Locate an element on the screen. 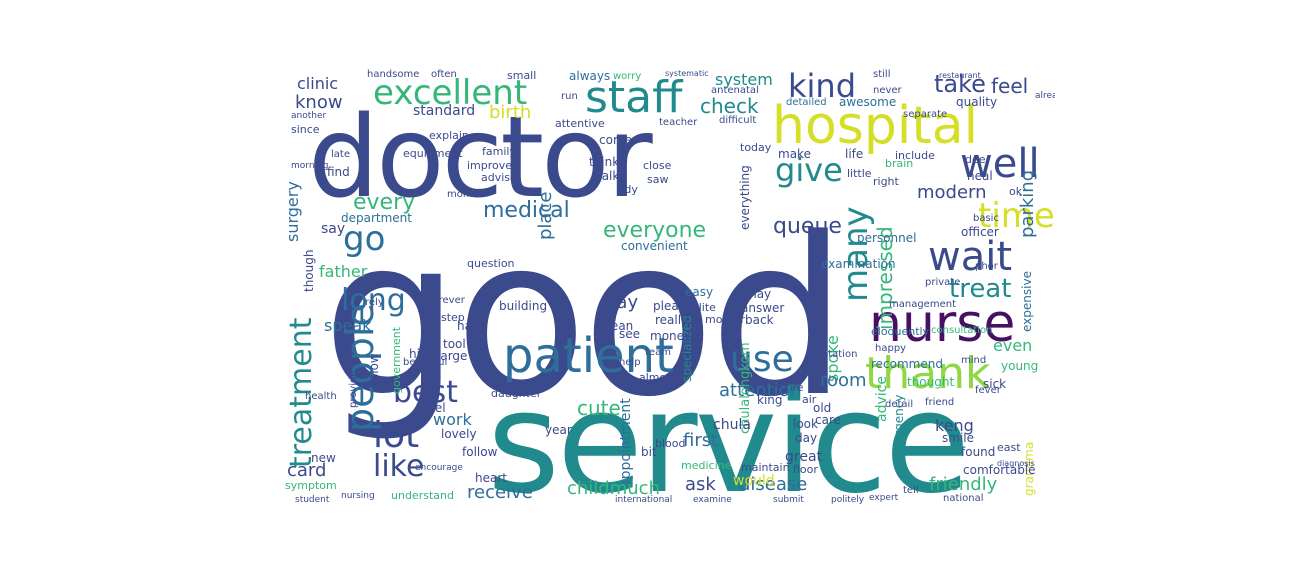 Image resolution: width=1296 pixels, height=576 pixels. word-equipment: equipment is located at coordinates (433, 153).